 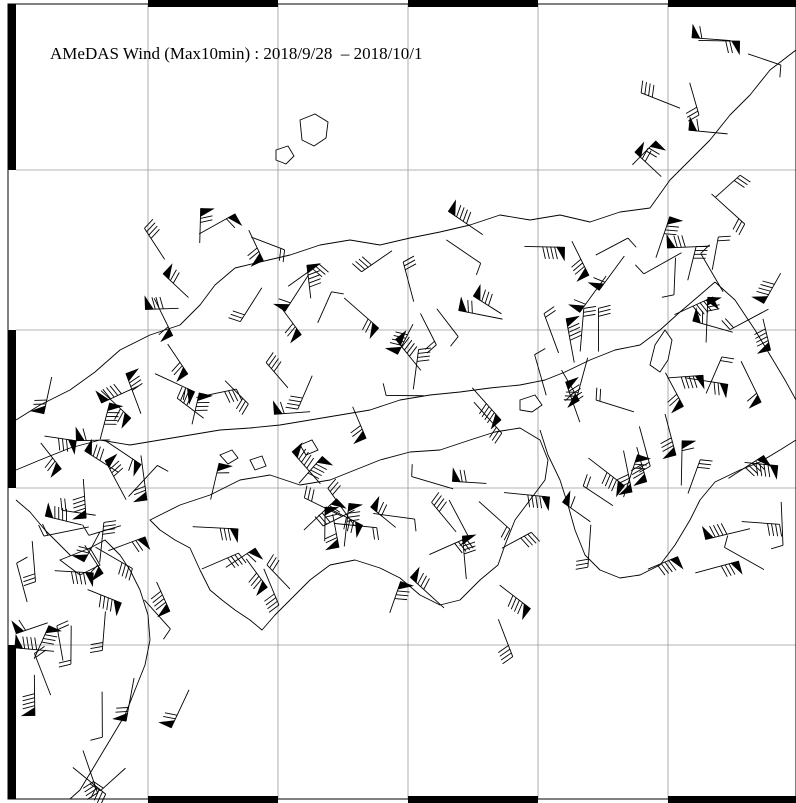 What do you see at coordinates (661, 351) in the screenshot?
I see `awaji-island` at bounding box center [661, 351].